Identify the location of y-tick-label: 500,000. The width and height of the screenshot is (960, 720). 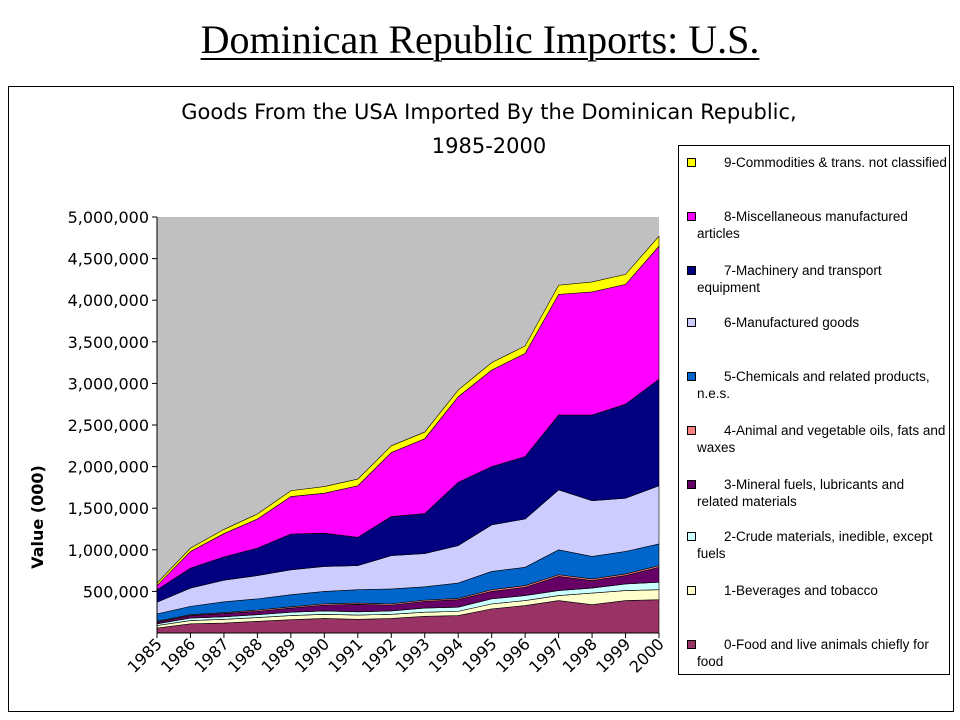
(116, 591).